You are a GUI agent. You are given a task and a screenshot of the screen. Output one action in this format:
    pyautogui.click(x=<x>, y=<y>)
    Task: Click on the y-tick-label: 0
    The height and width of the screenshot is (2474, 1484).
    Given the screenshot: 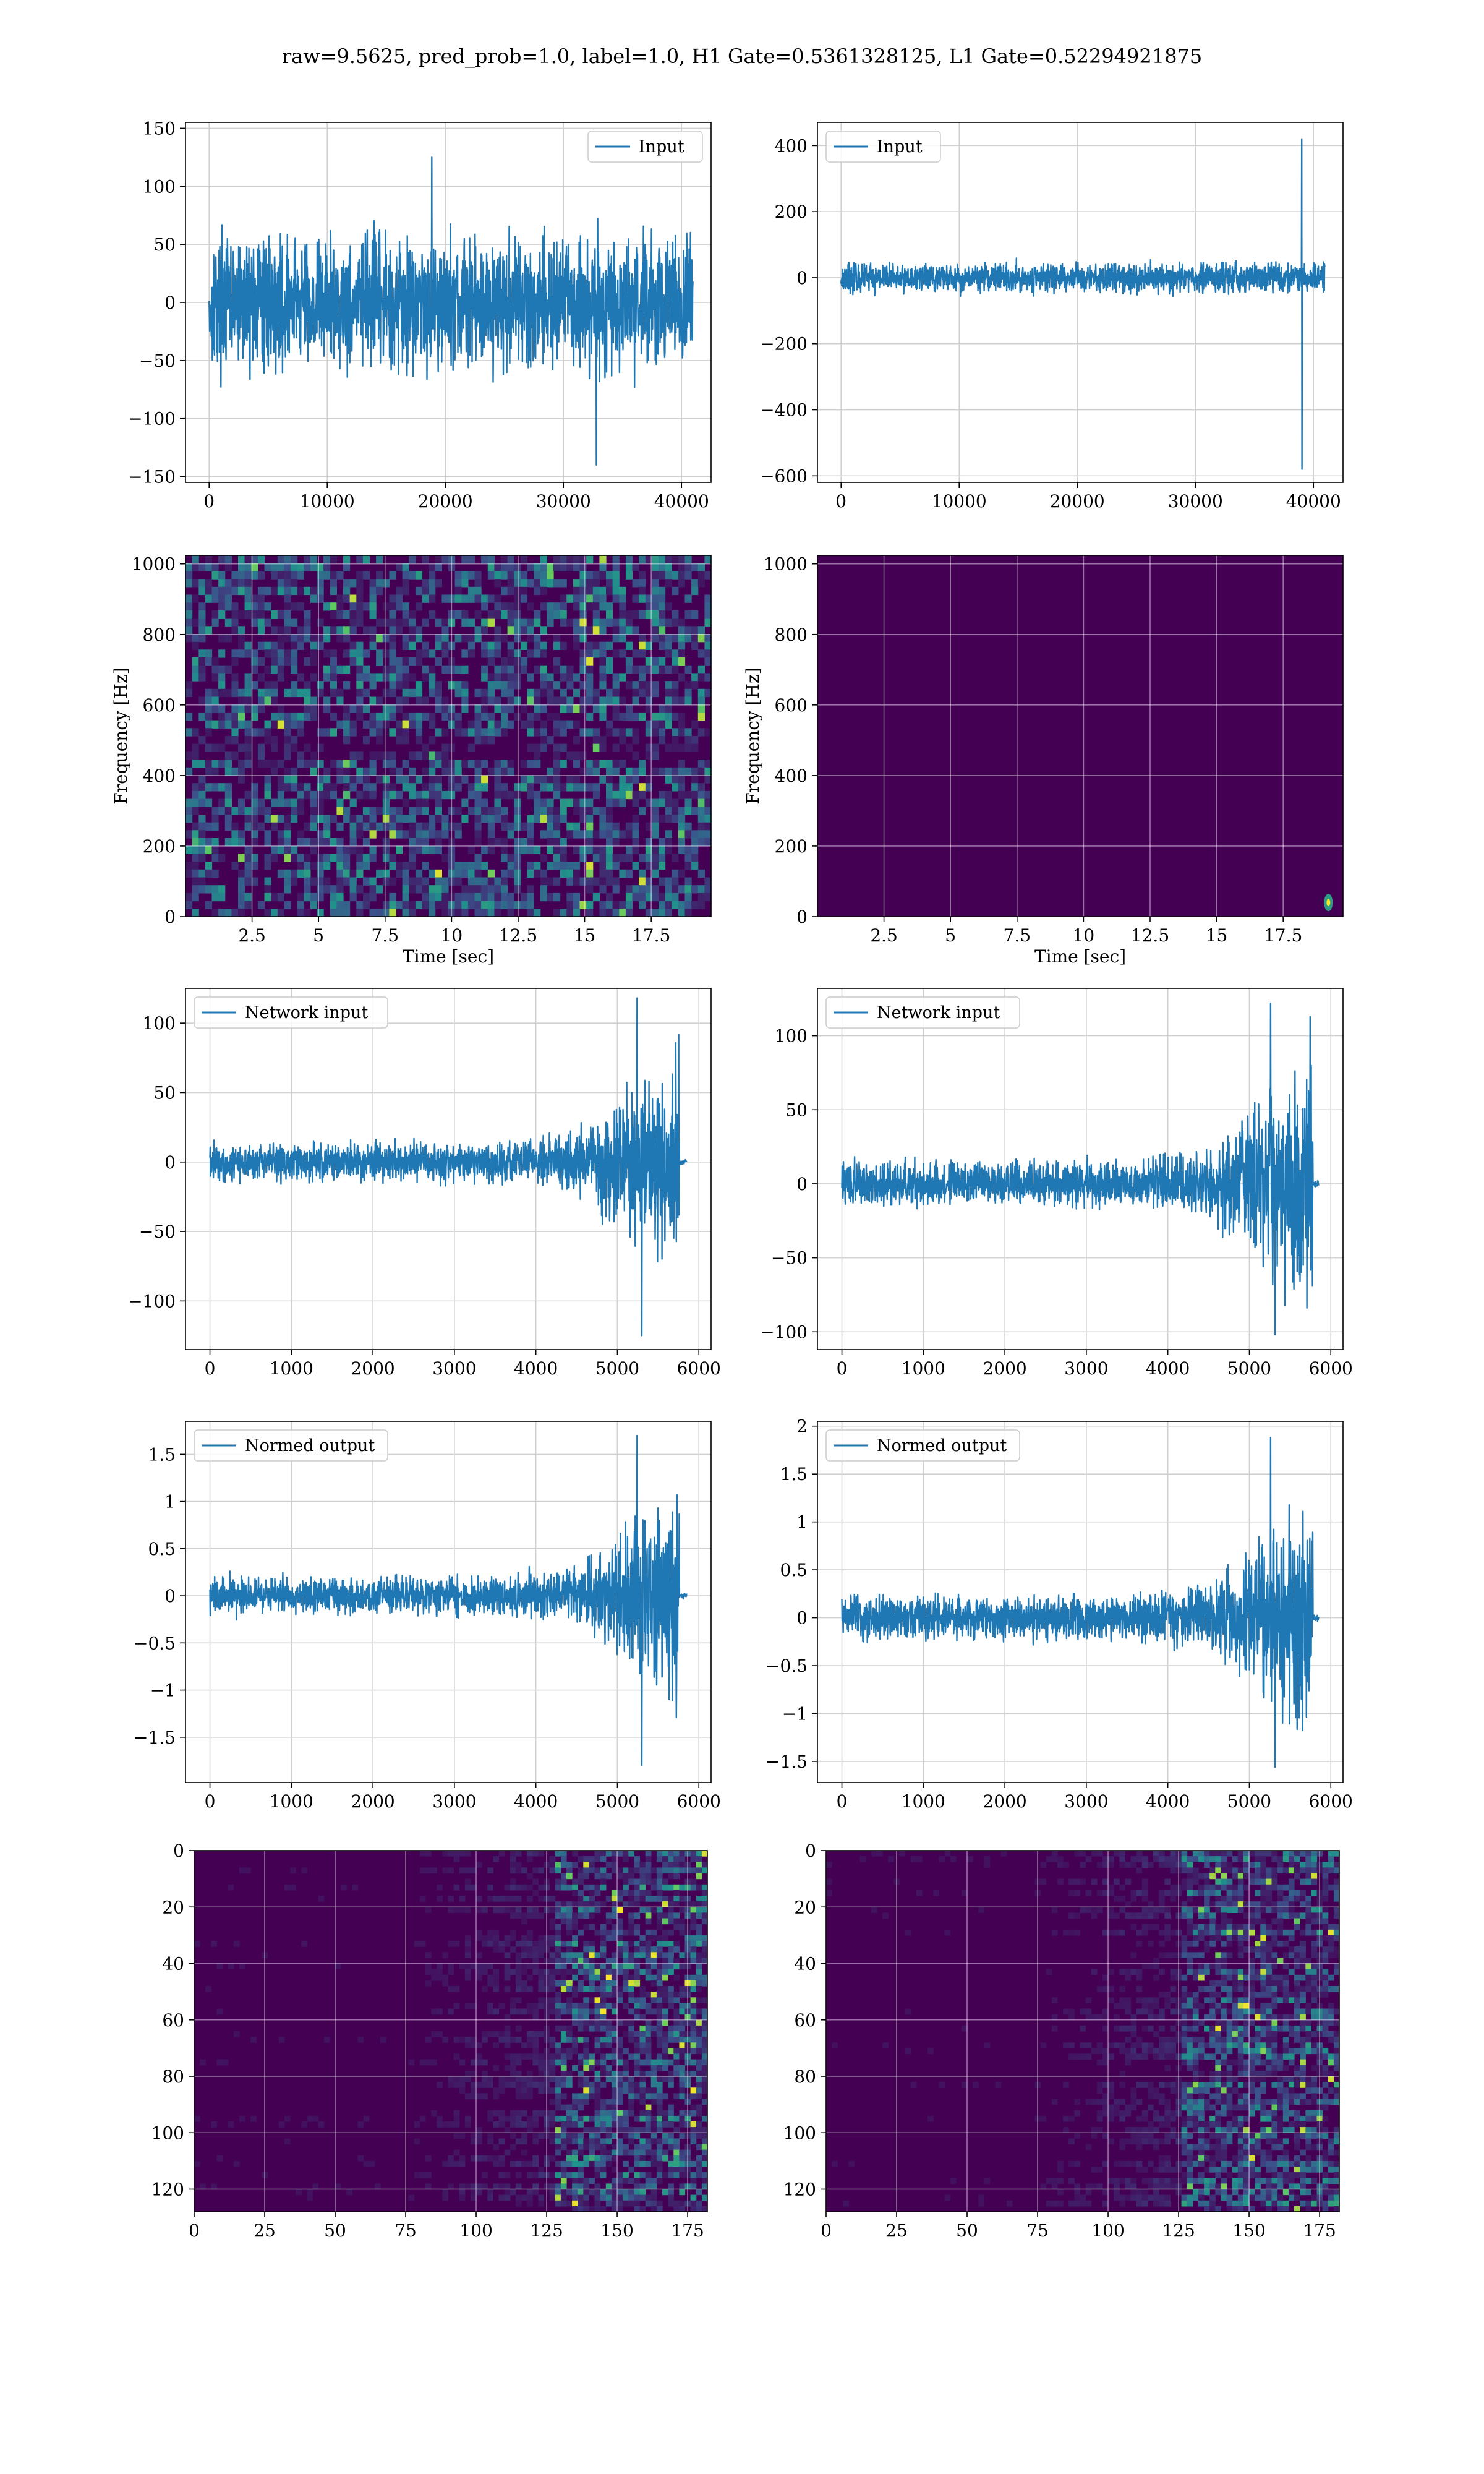 What is the action you would take?
    pyautogui.click(x=178, y=1851)
    